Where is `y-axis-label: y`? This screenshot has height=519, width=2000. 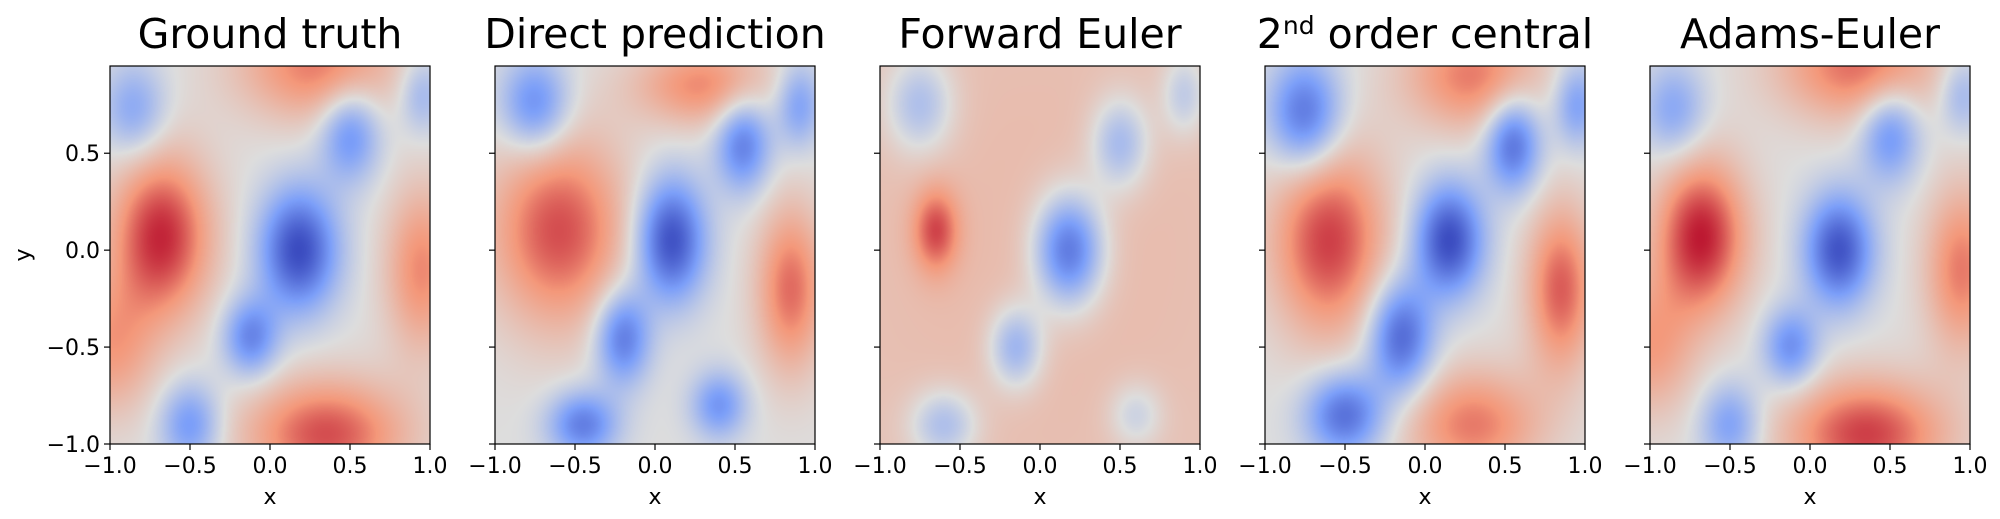 y-axis-label: y is located at coordinates (23, 254).